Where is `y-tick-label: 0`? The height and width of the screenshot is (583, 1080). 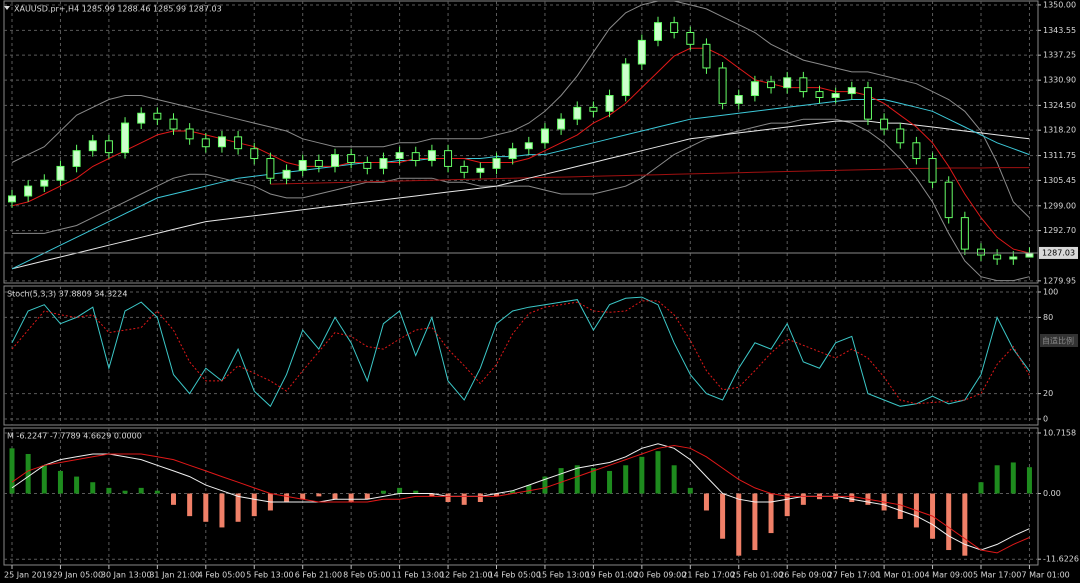
y-tick-label: 0 is located at coordinates (1045, 419).